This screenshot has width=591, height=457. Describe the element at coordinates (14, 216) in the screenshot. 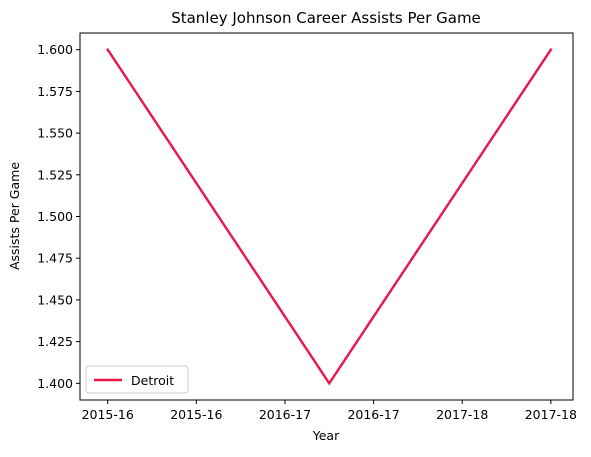

I see `y-axis-label: Assists Per Game` at that location.